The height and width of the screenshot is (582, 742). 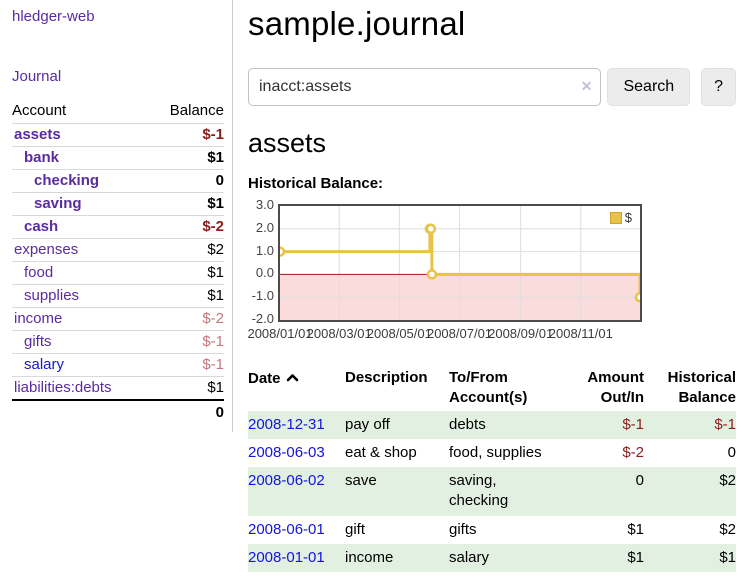 I want to click on transaction-description: gift, so click(x=355, y=529).